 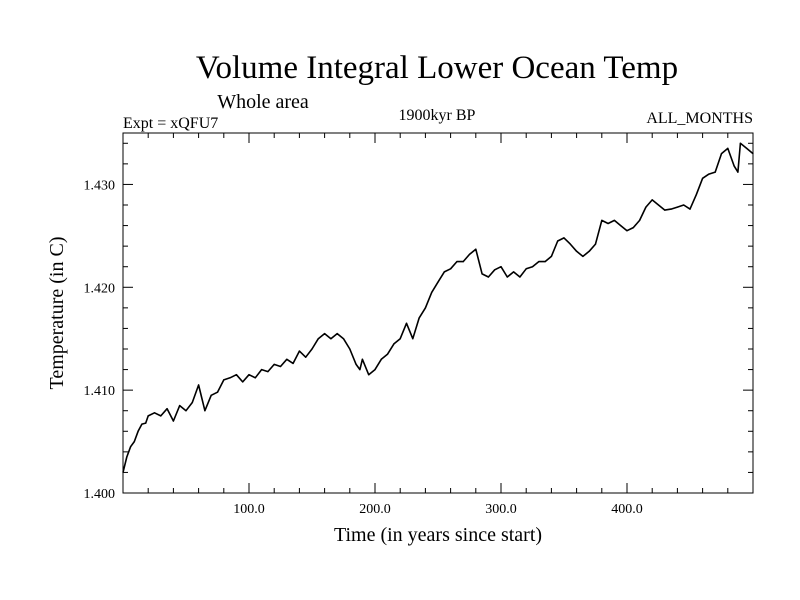 I want to click on chart-title: Volume Integral Lower Ocean Temp, so click(x=437, y=68).